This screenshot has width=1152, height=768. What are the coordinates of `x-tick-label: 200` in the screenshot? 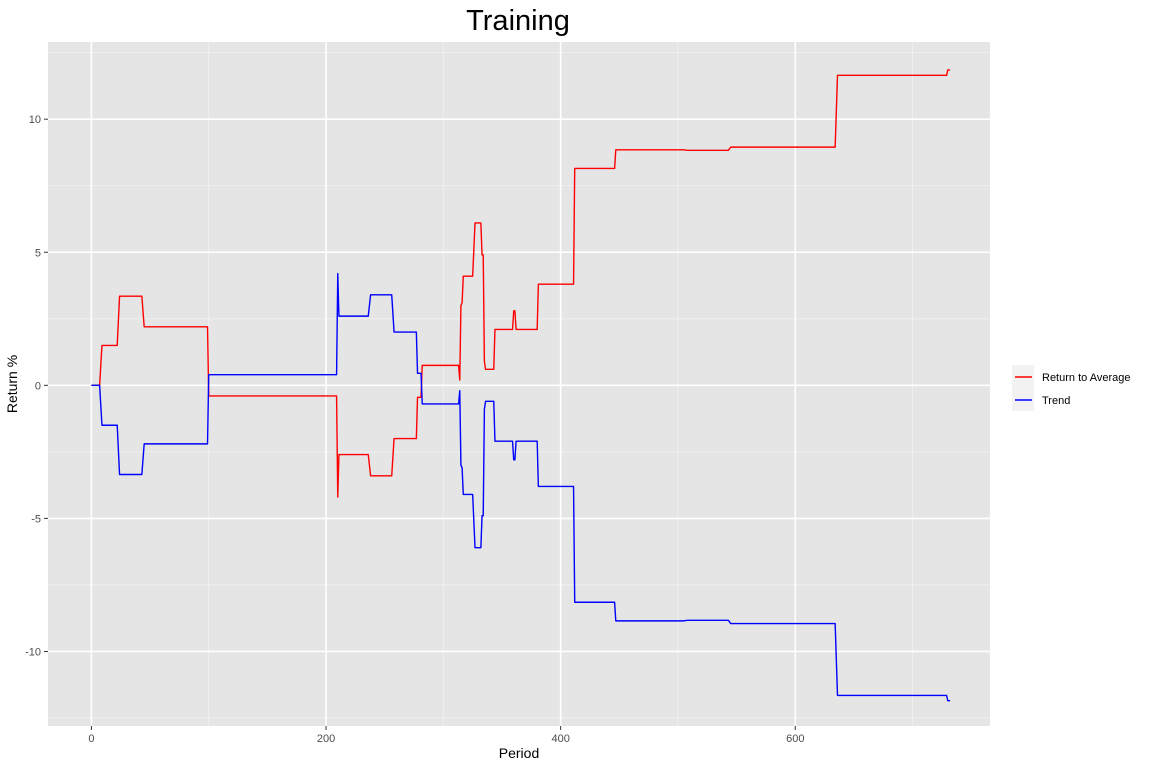 It's located at (326, 739).